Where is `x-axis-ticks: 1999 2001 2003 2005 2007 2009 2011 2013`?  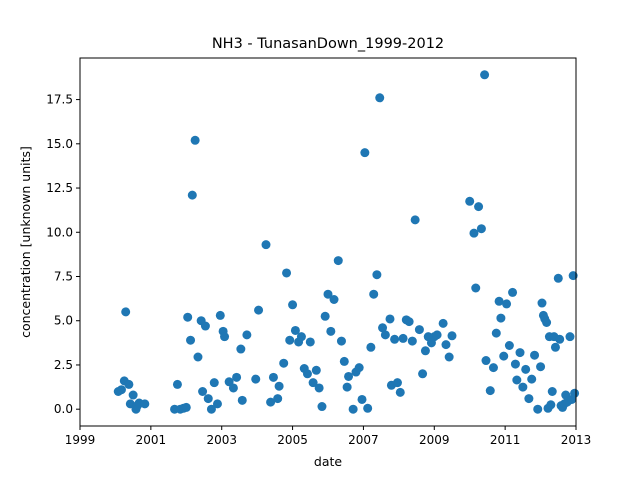 x-axis-ticks: 1999 2001 2003 2005 2007 2009 2011 2013 is located at coordinates (328, 436).